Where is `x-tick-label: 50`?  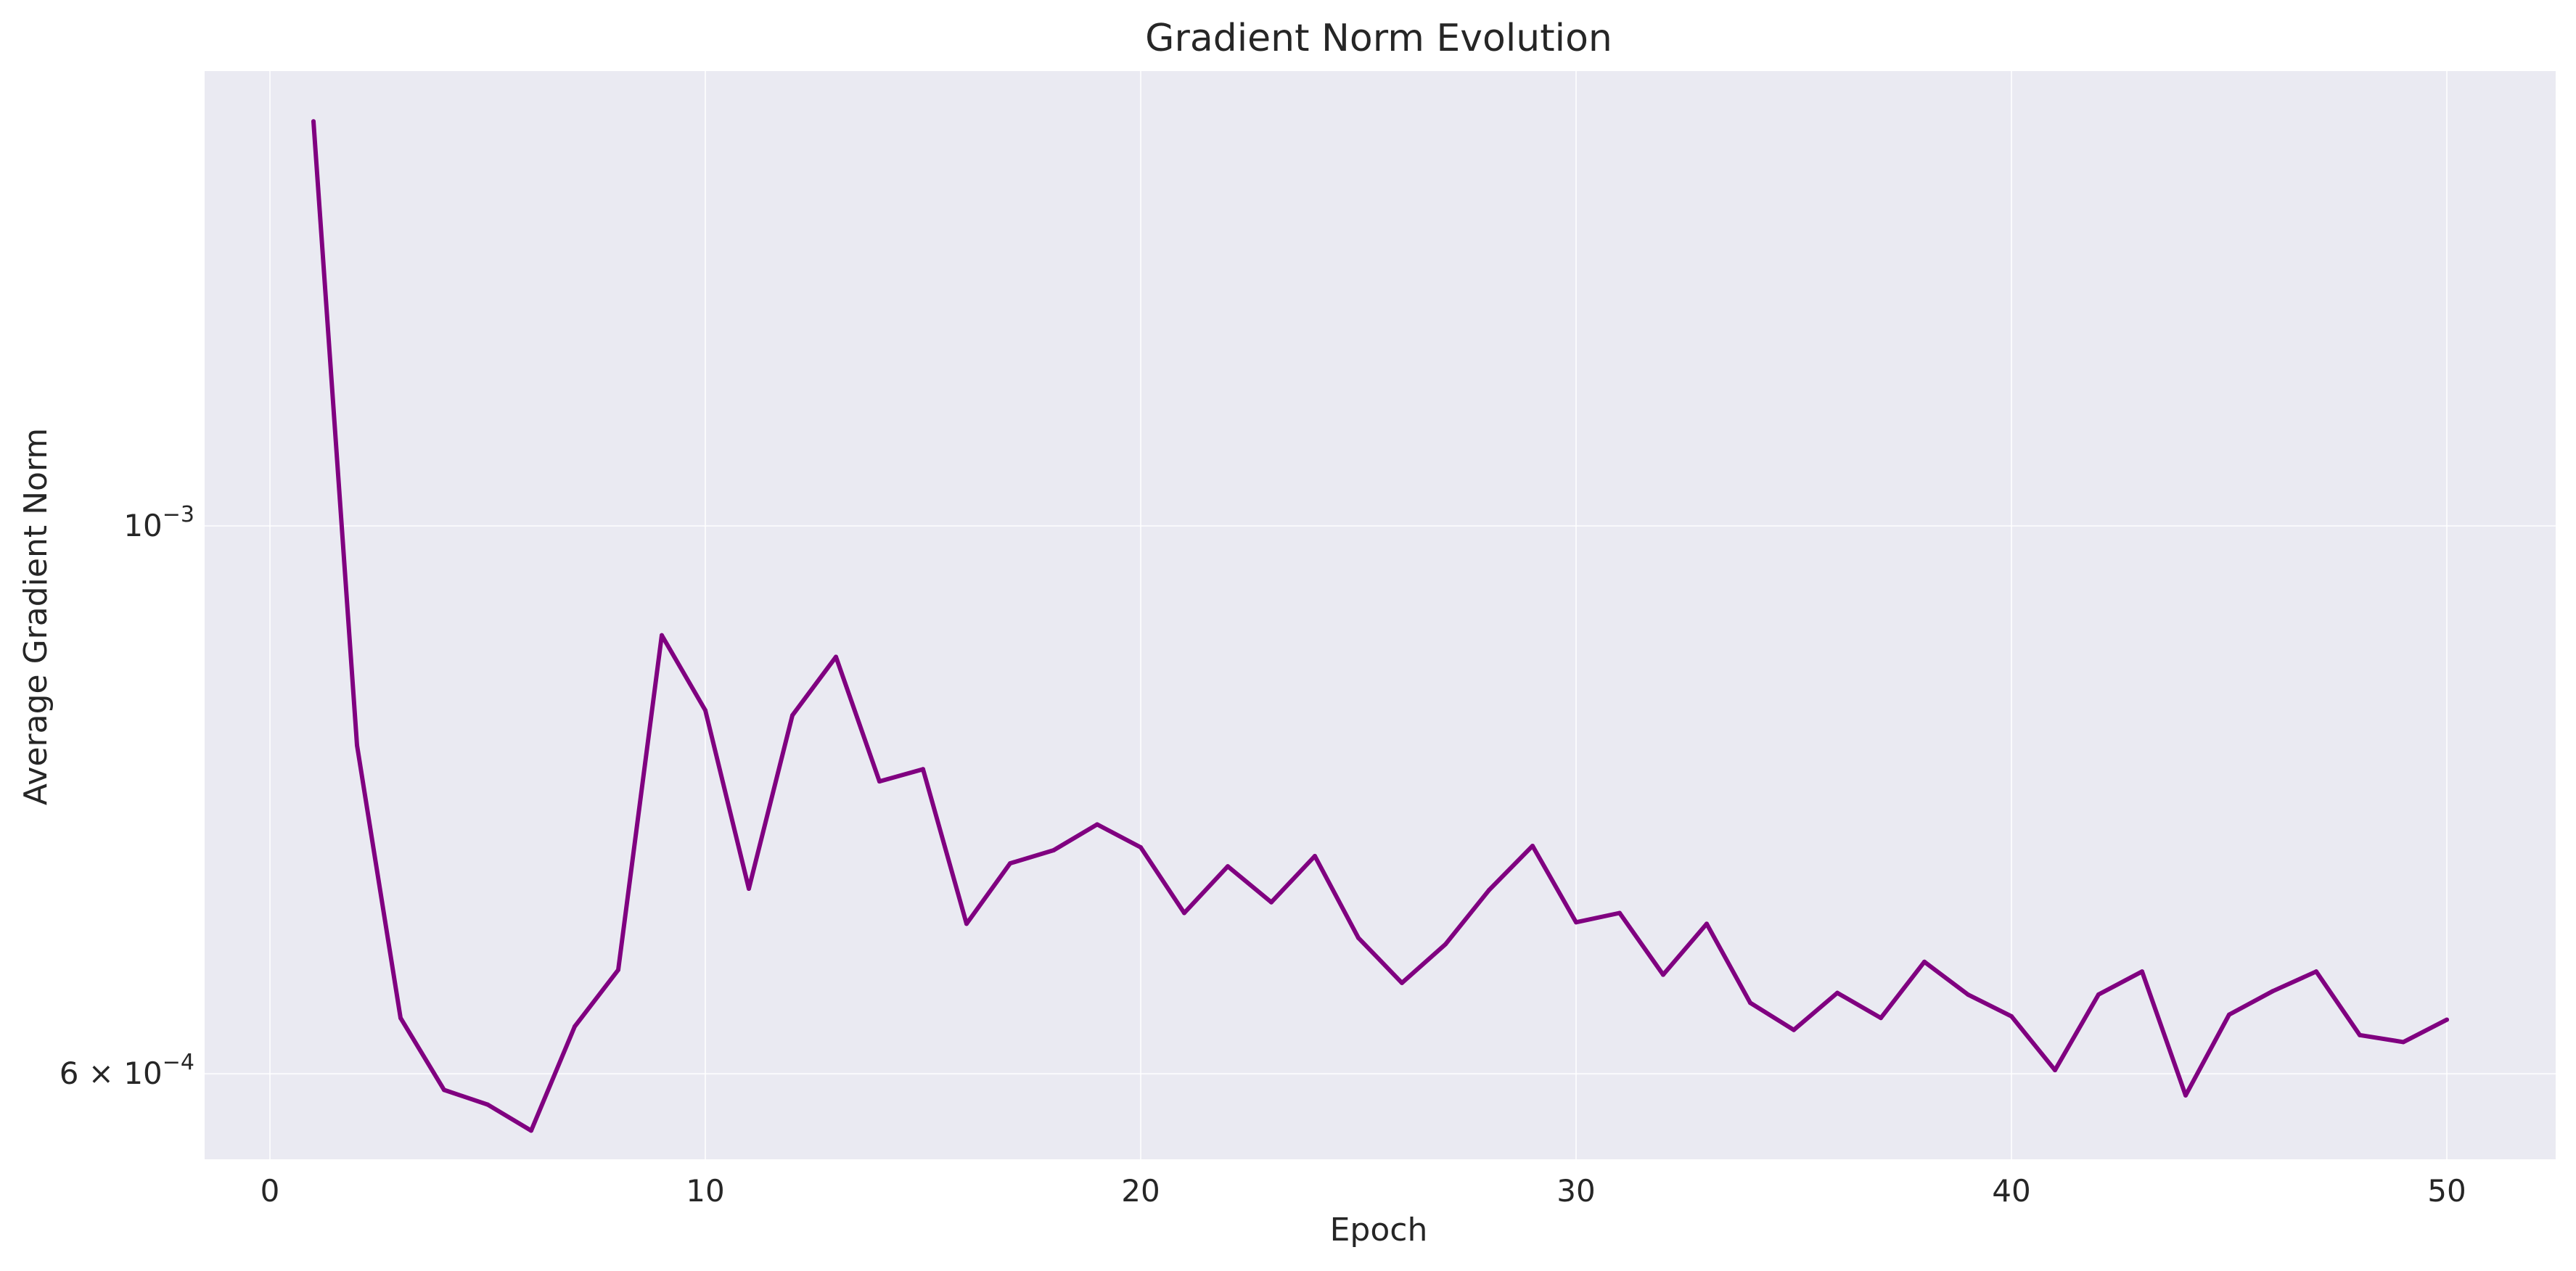
x-tick-label: 50 is located at coordinates (2446, 1191).